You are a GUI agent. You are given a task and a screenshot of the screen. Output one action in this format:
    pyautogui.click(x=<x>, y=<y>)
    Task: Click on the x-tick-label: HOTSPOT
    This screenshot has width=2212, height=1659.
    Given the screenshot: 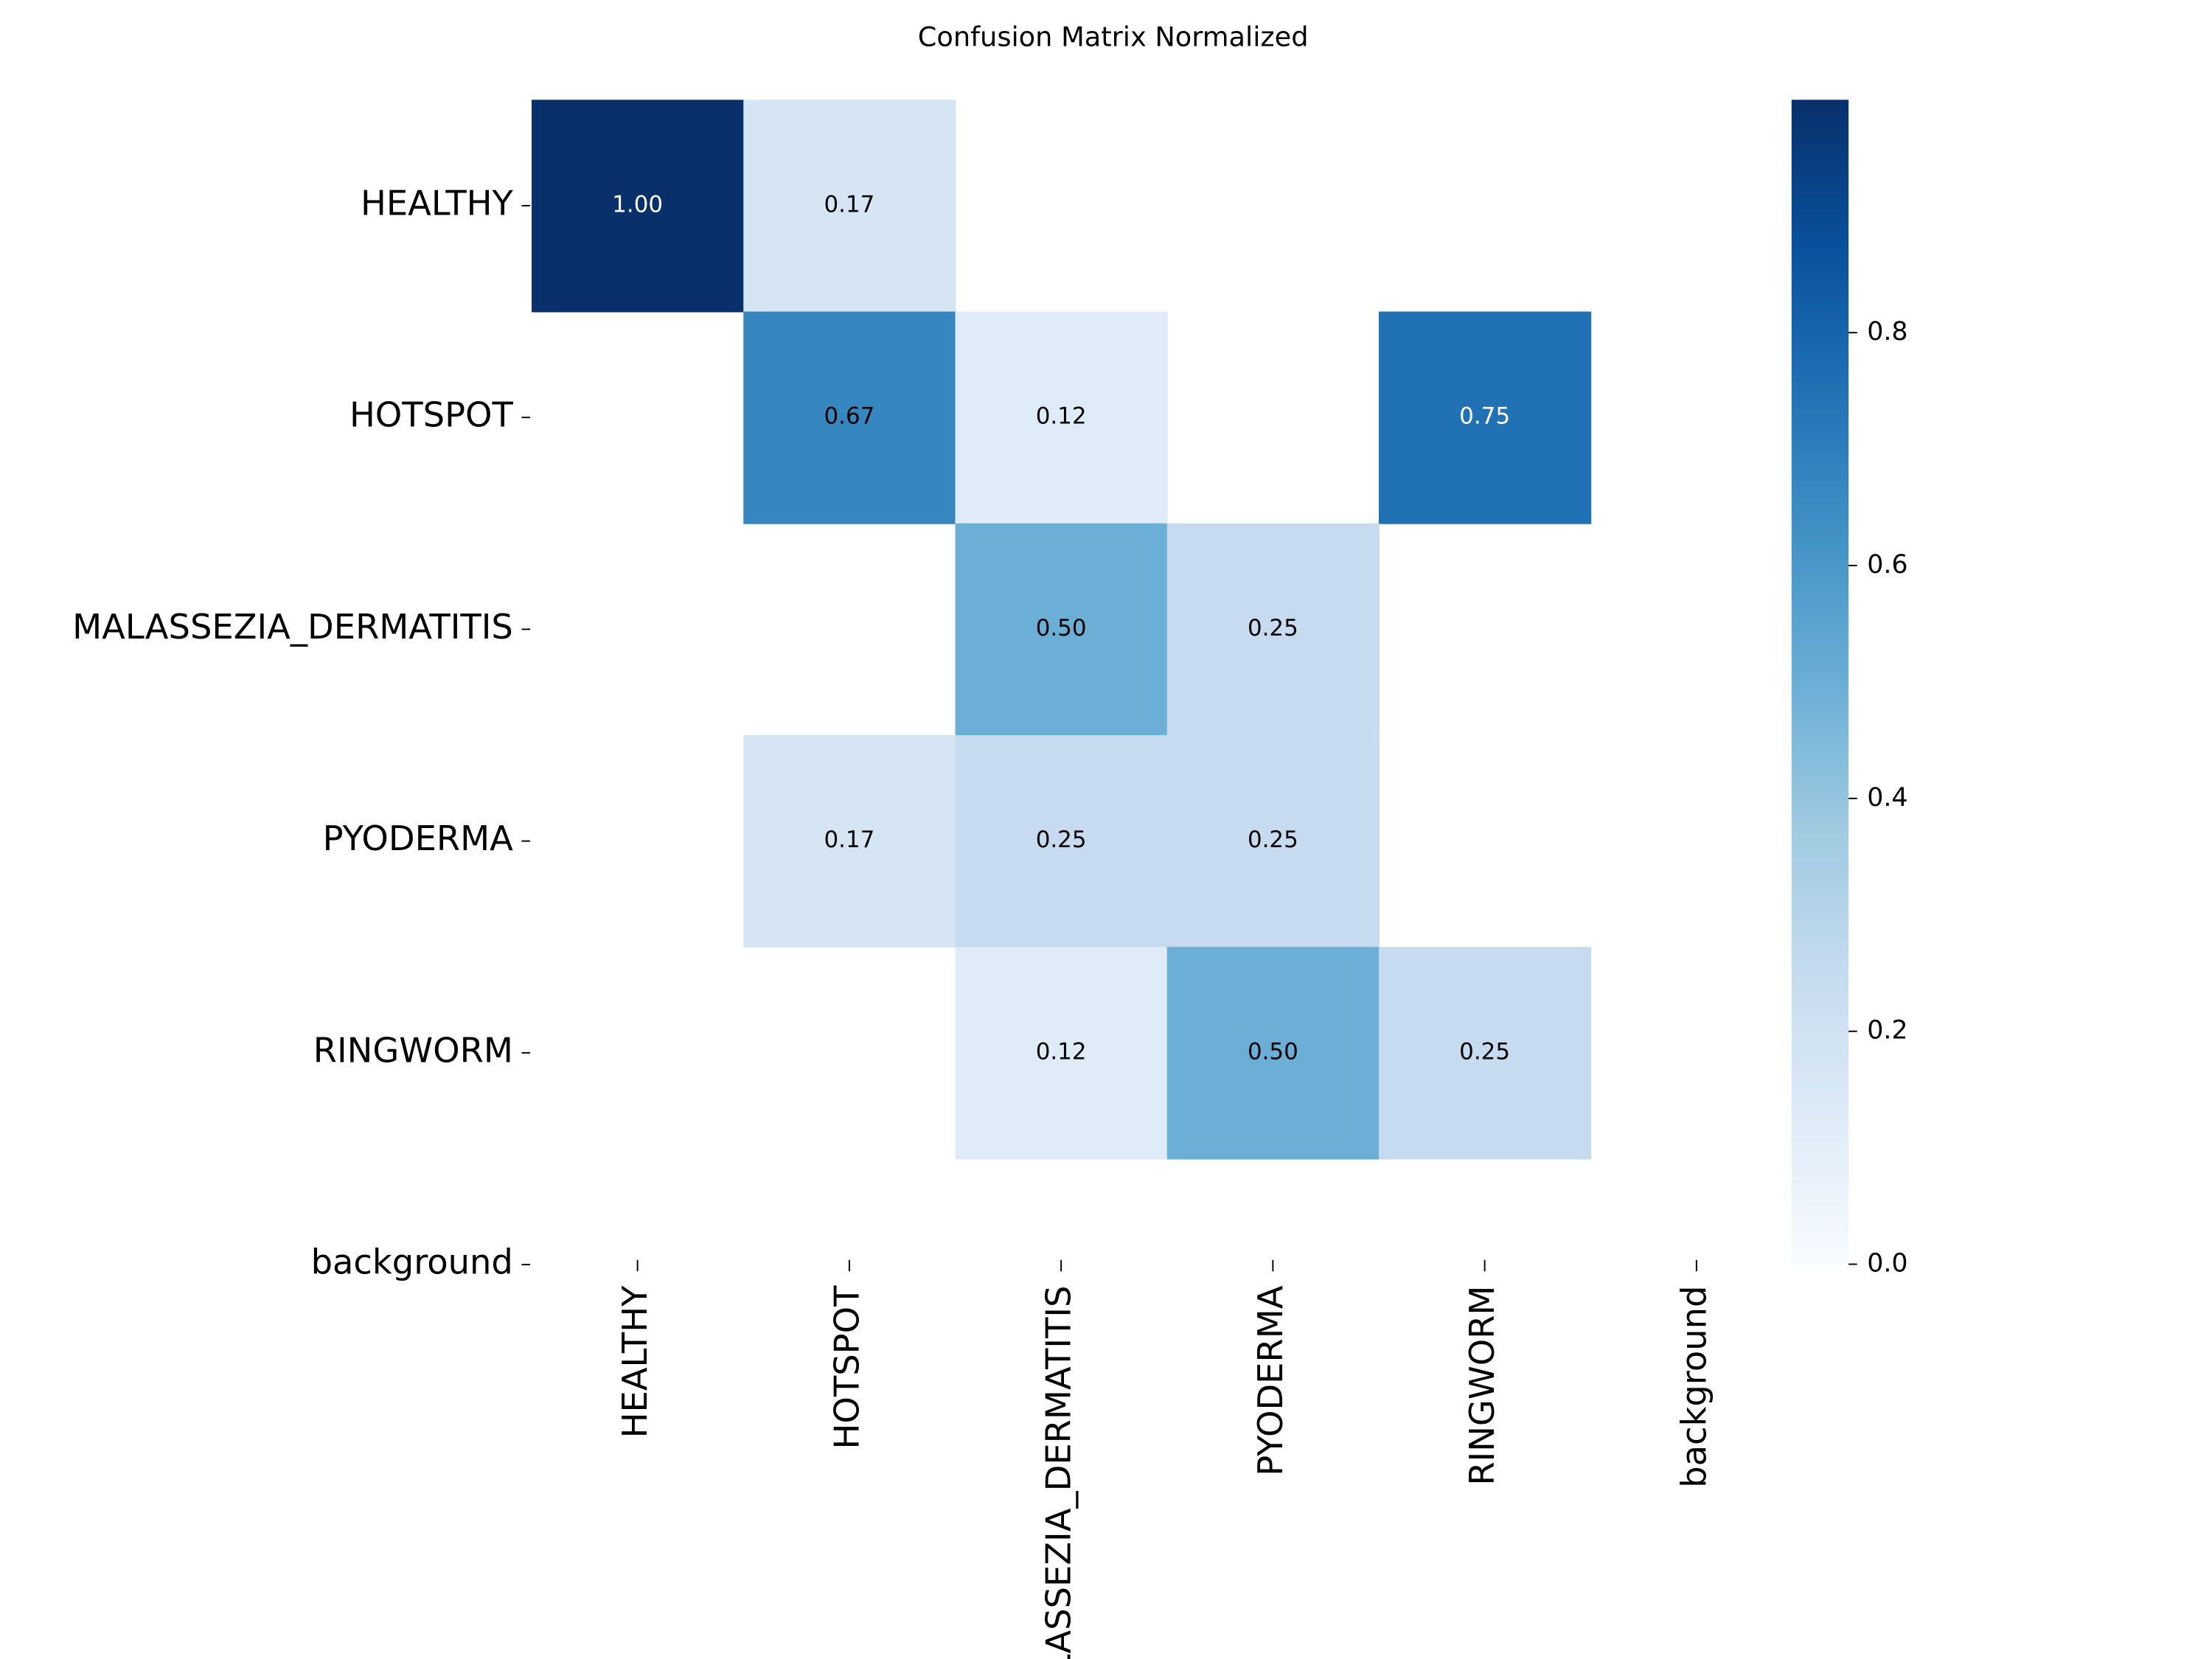 What is the action you would take?
    pyautogui.click(x=846, y=1367)
    